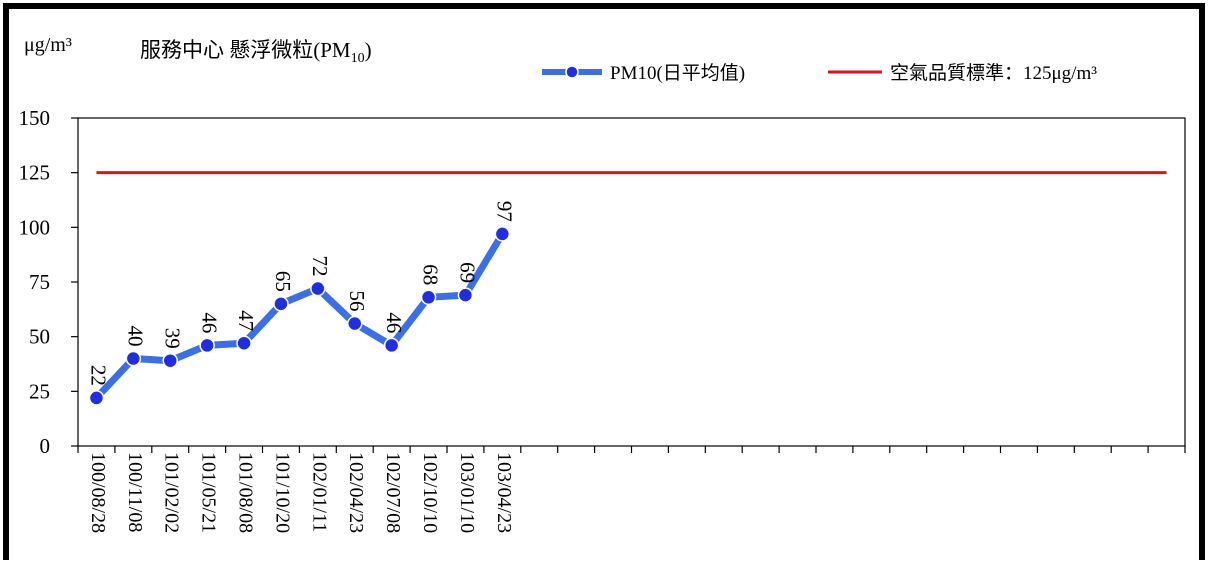 Image resolution: width=1214 pixels, height=568 pixels. What do you see at coordinates (319, 492) in the screenshot?
I see `x-tick-label: 102/01/11` at bounding box center [319, 492].